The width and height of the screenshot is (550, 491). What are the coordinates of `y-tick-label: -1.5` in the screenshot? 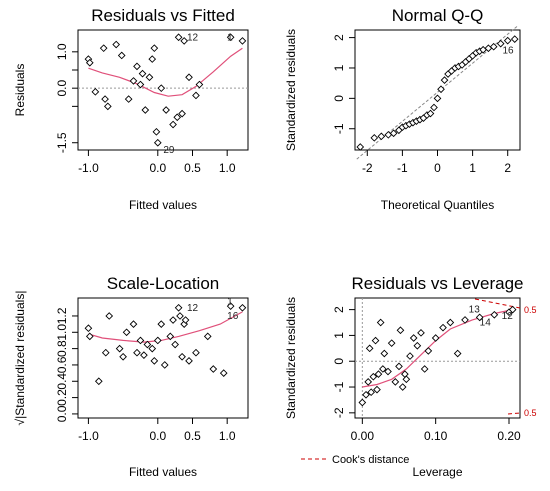 It's located at (62, 142).